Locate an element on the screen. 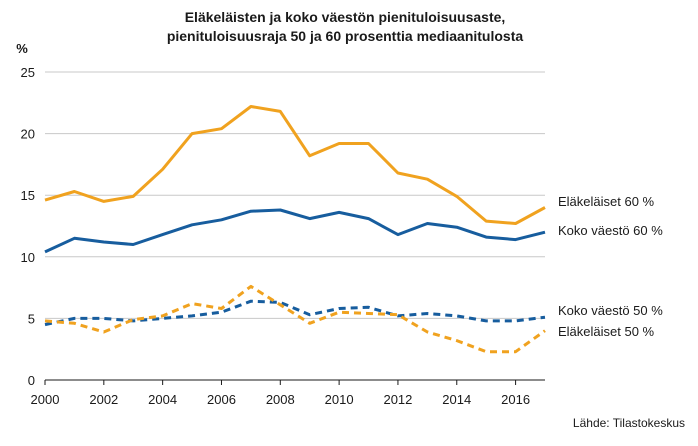  x-tick-label: 2006 is located at coordinates (221, 399).